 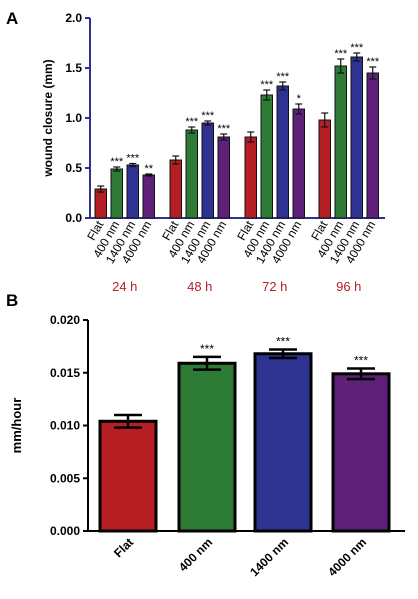 What do you see at coordinates (348, 286) in the screenshot?
I see `time-group-label: 96 h` at bounding box center [348, 286].